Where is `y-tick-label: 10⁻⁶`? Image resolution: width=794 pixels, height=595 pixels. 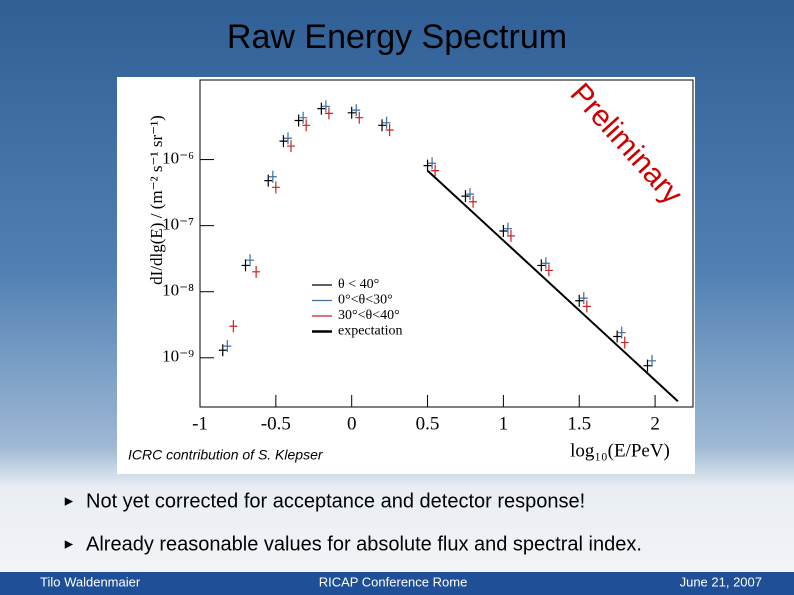 y-tick-label: 10⁻⁶ is located at coordinates (178, 157).